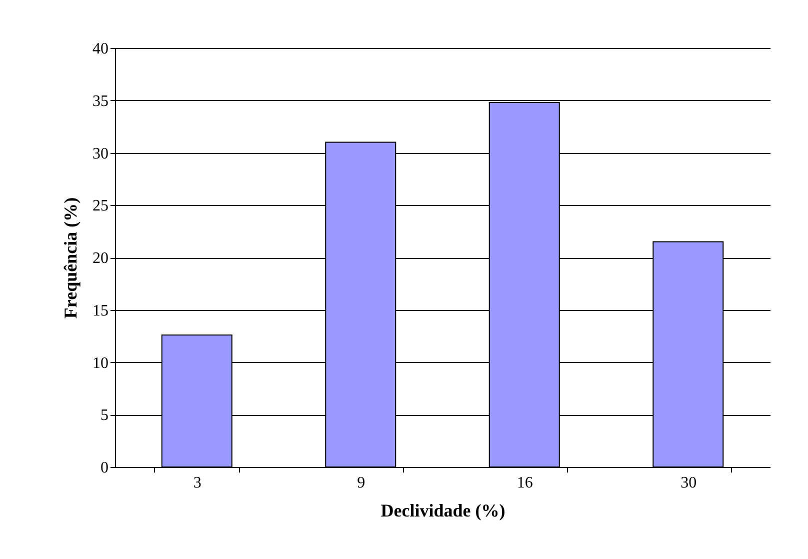 Image resolution: width=808 pixels, height=559 pixels. What do you see at coordinates (100, 101) in the screenshot?
I see `y-tick-label: 35` at bounding box center [100, 101].